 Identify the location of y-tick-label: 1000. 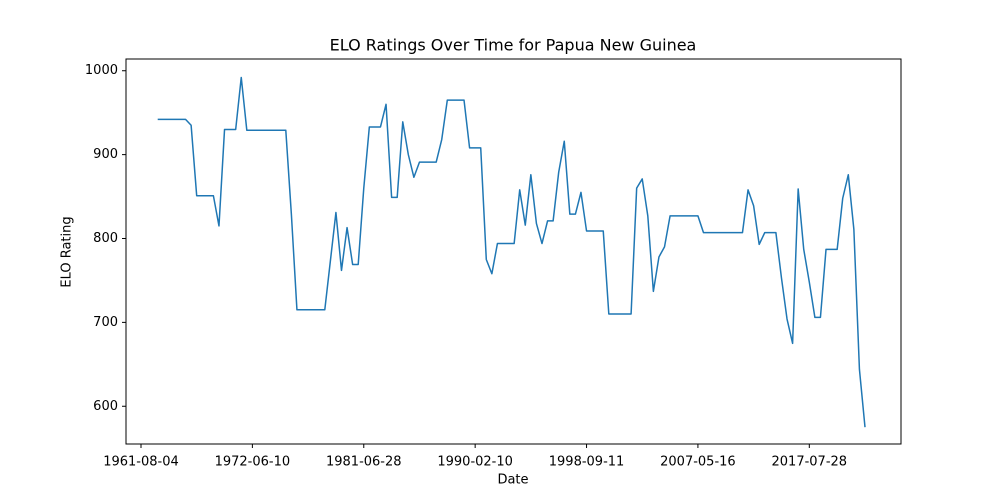
(101, 70).